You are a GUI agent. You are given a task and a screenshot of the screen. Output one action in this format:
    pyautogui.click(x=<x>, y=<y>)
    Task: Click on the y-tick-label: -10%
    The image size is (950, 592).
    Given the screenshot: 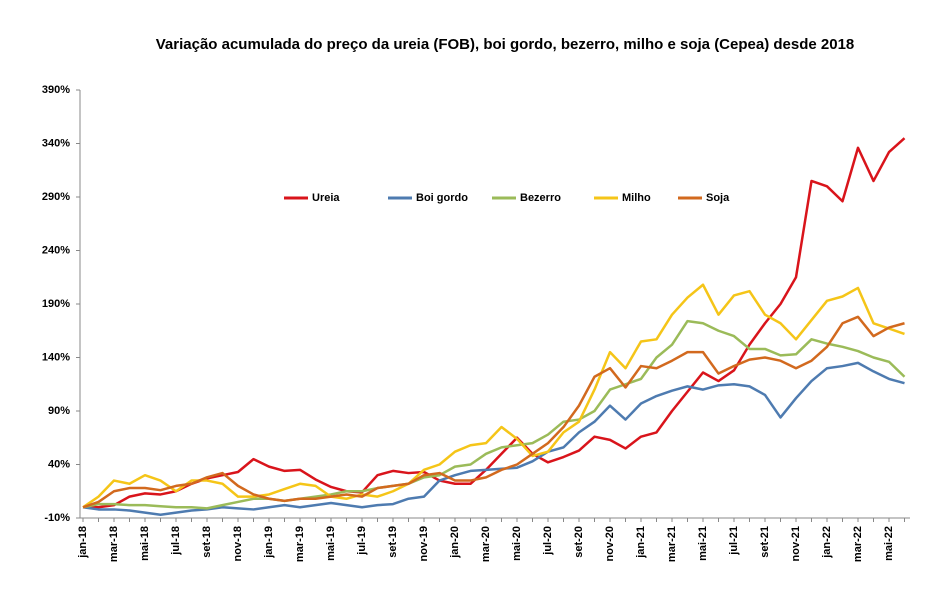 What is the action you would take?
    pyautogui.click(x=57, y=518)
    